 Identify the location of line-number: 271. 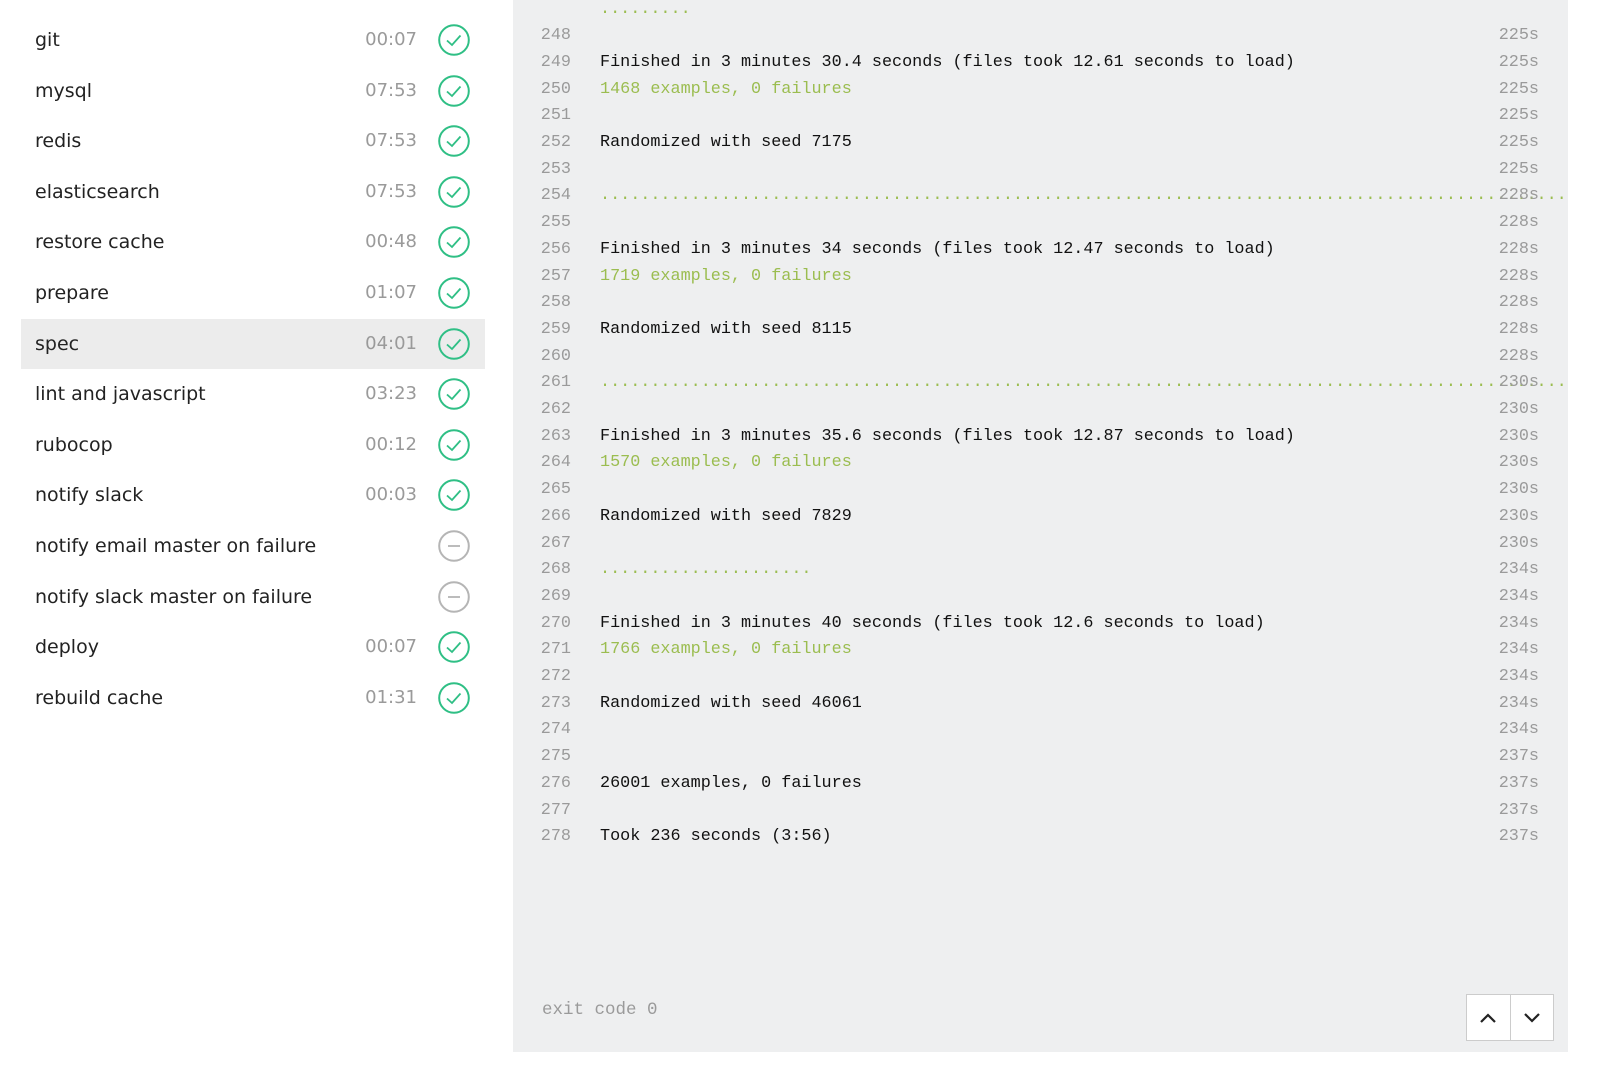
(555, 650).